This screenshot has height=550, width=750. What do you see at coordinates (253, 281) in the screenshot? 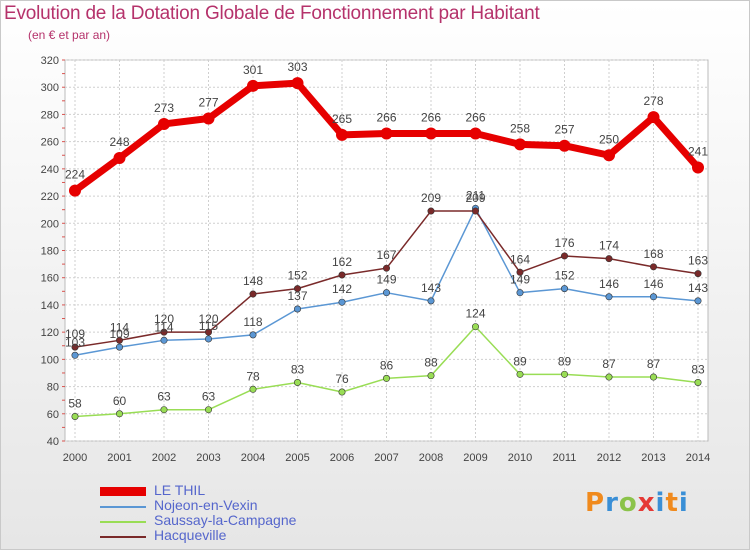
I see `data-label-3: 148` at bounding box center [253, 281].